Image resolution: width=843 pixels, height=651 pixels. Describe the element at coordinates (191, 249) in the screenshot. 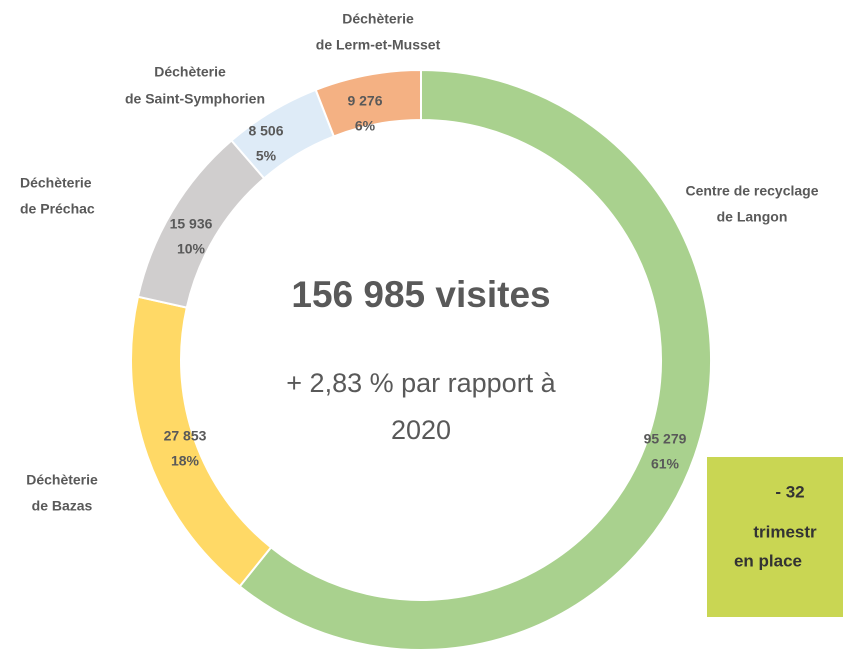

I see `percentage-label: 10%` at that location.